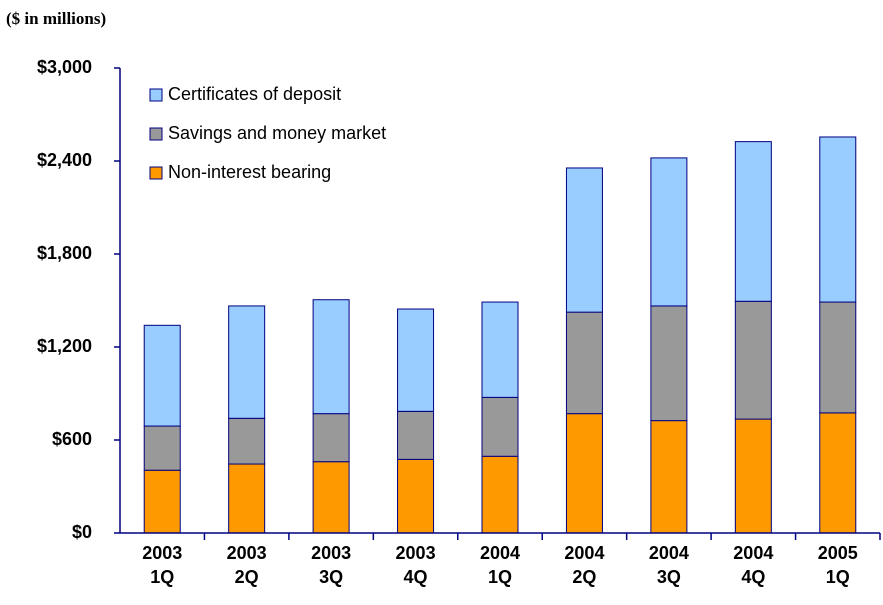 The height and width of the screenshot is (605, 883). What do you see at coordinates (56, 18) in the screenshot?
I see `chart-subtitle: ($ in millions)` at bounding box center [56, 18].